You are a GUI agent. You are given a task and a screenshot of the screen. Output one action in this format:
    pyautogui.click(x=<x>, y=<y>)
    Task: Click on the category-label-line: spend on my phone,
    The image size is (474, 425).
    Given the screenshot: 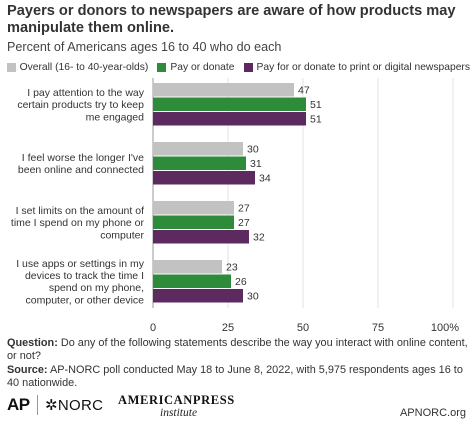 What is the action you would take?
    pyautogui.click(x=96, y=288)
    